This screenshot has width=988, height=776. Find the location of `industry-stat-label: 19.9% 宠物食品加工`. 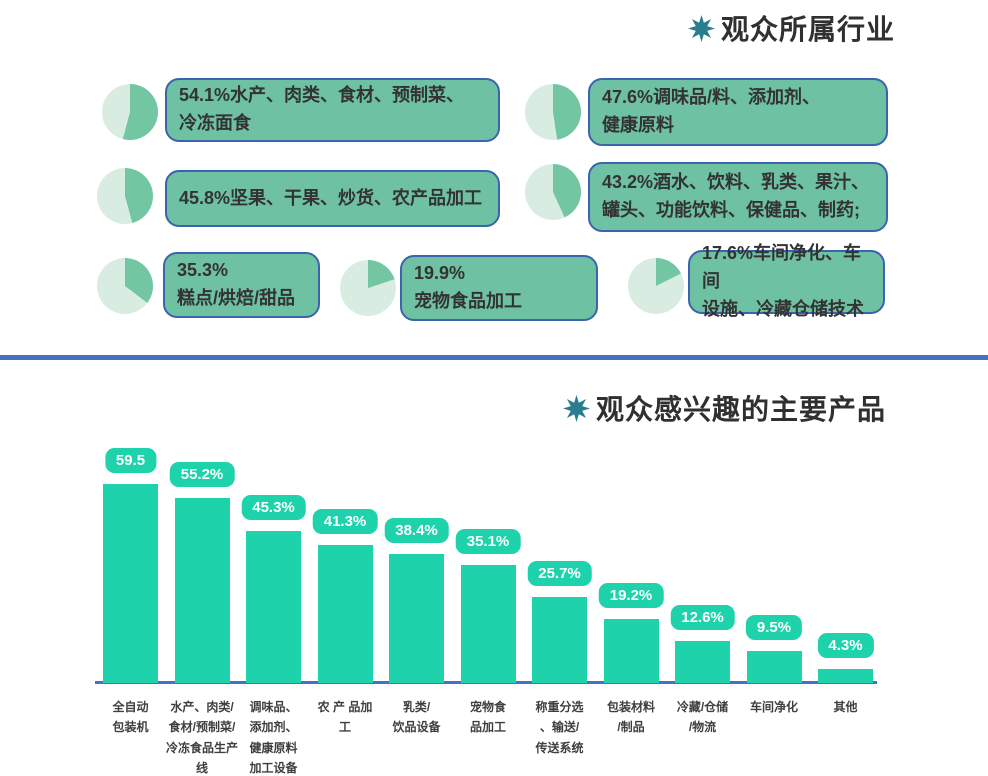

industry-stat-label: 19.9% 宠物食品加工 is located at coordinates (468, 287).